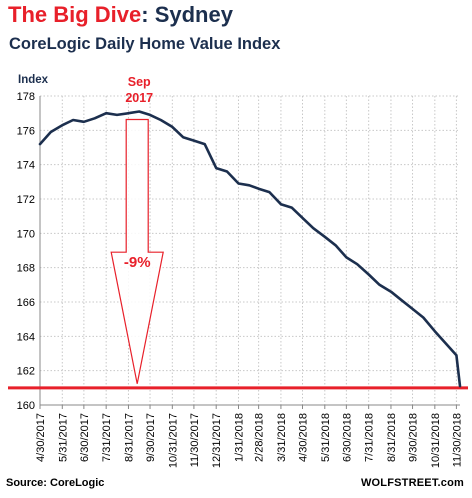 This screenshot has height=498, width=472. I want to click on x-tick-label: 9/30/2018, so click(414, 437).